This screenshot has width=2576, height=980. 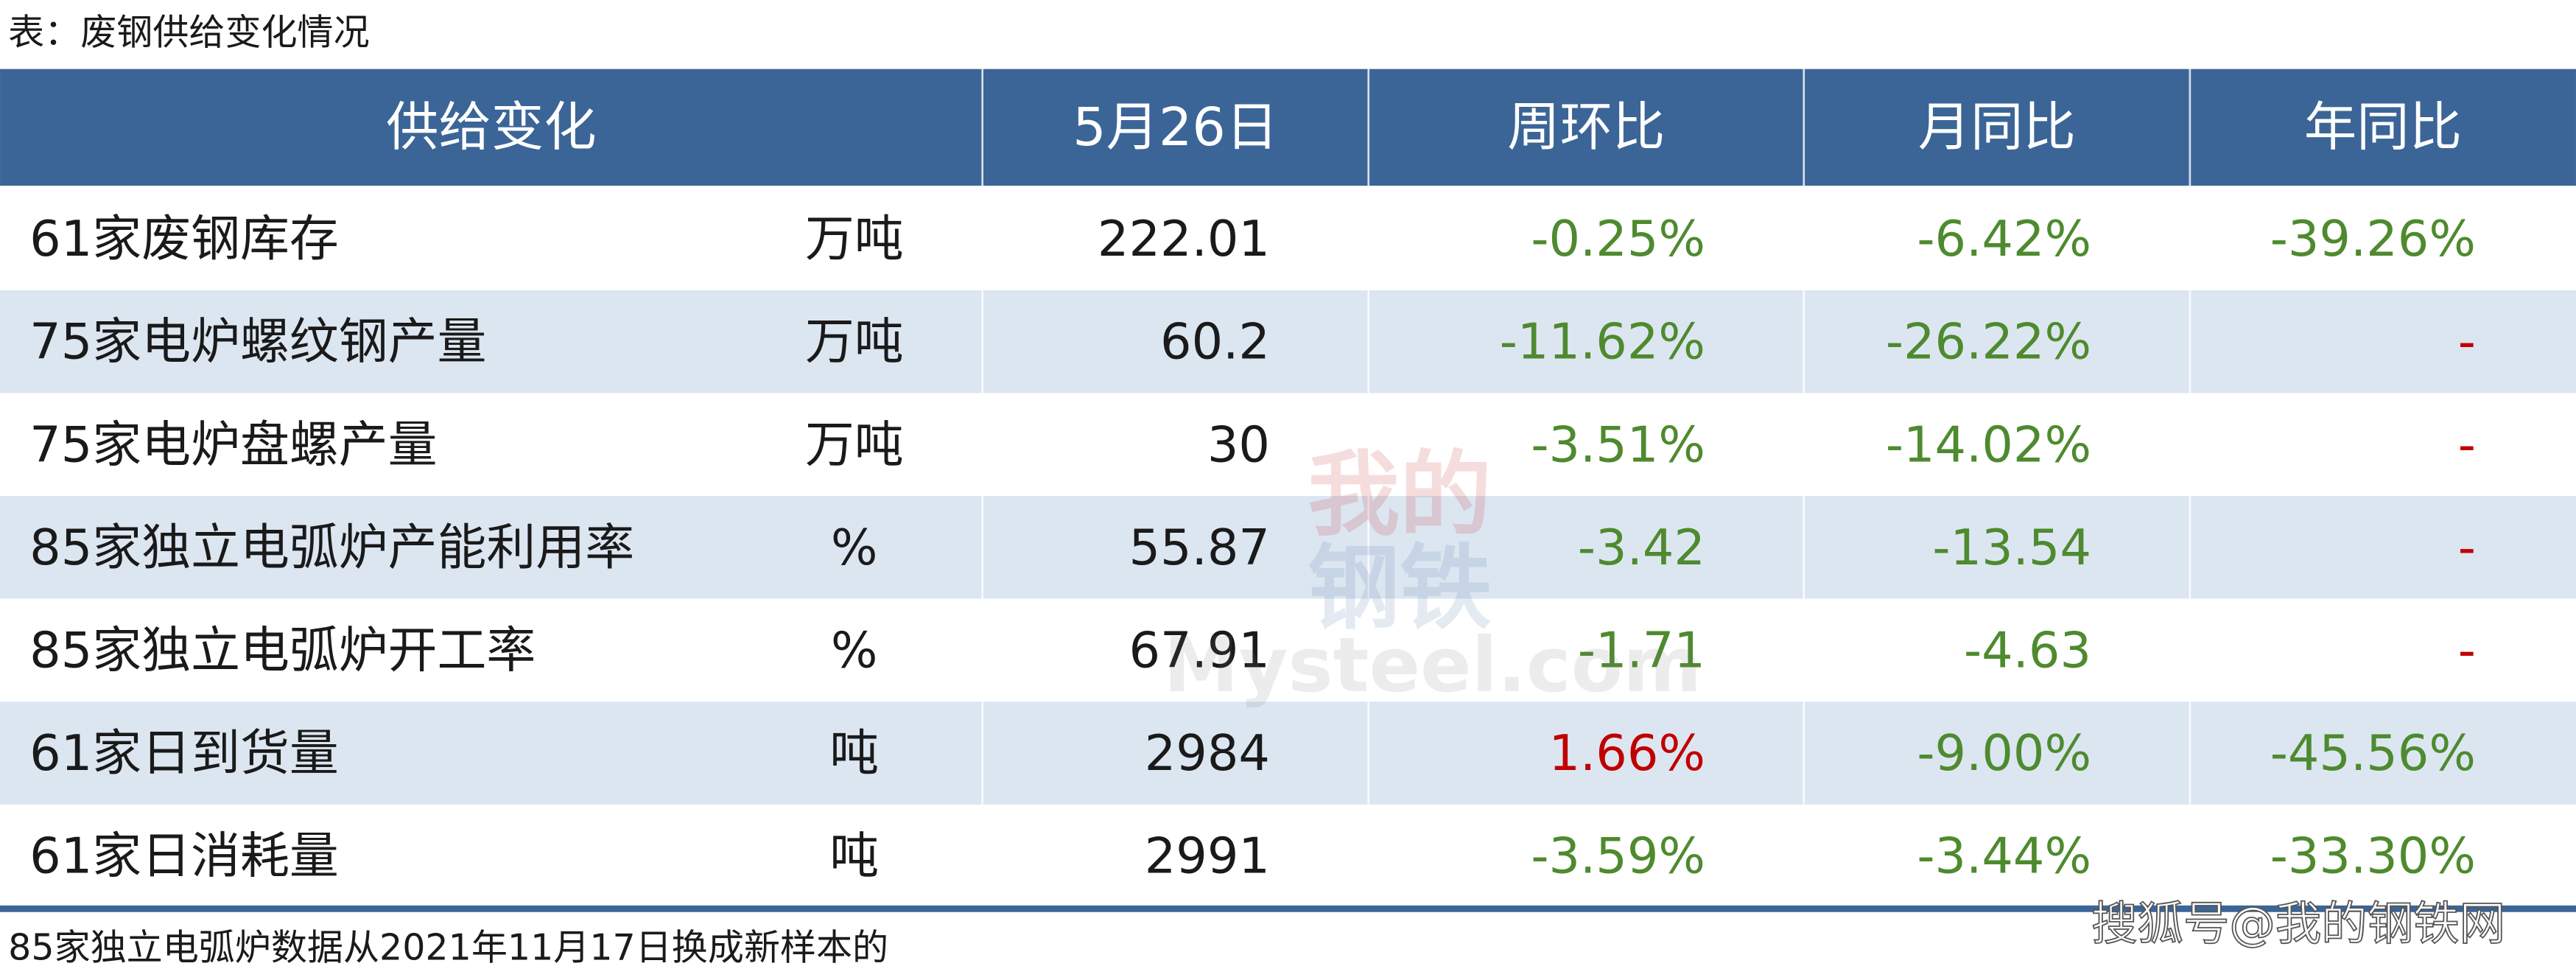 I want to click on value-cell: -3.59%, so click(x=1618, y=856).